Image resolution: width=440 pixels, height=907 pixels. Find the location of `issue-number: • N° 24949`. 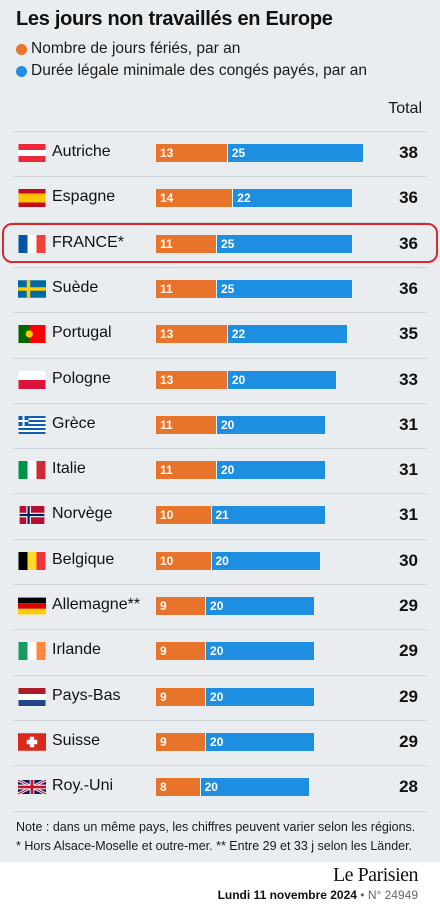

issue-number: • N° 24949 is located at coordinates (389, 895).